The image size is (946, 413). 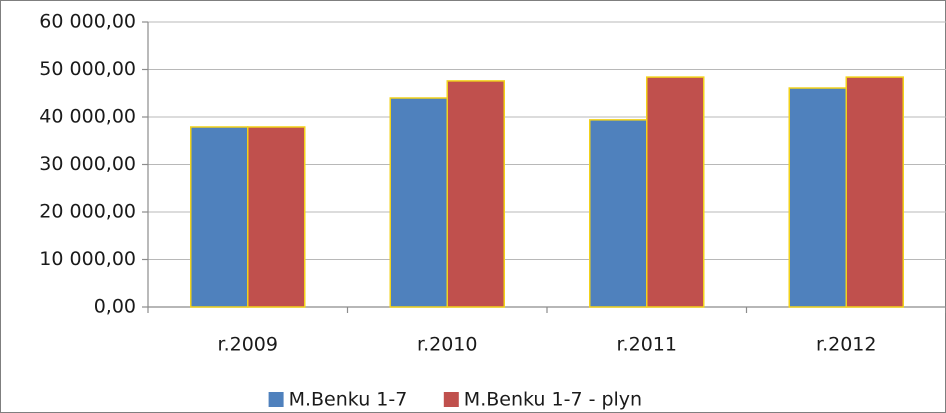 What do you see at coordinates (447, 345) in the screenshot?
I see `x-tick-label: r.2010` at bounding box center [447, 345].